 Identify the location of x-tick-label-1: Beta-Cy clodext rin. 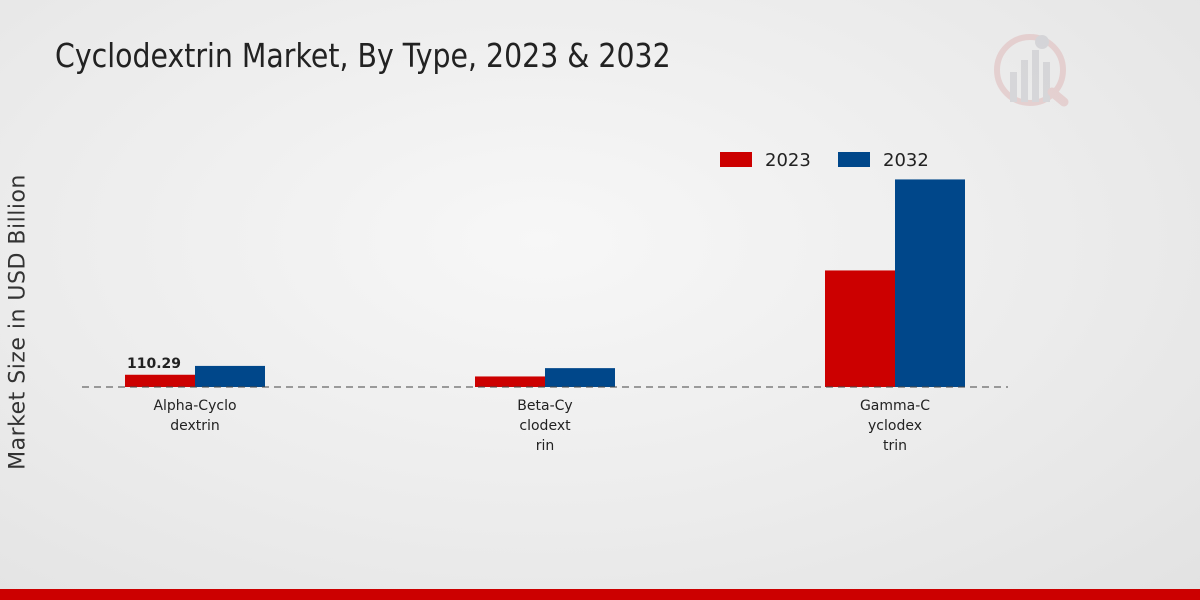
(544, 426).